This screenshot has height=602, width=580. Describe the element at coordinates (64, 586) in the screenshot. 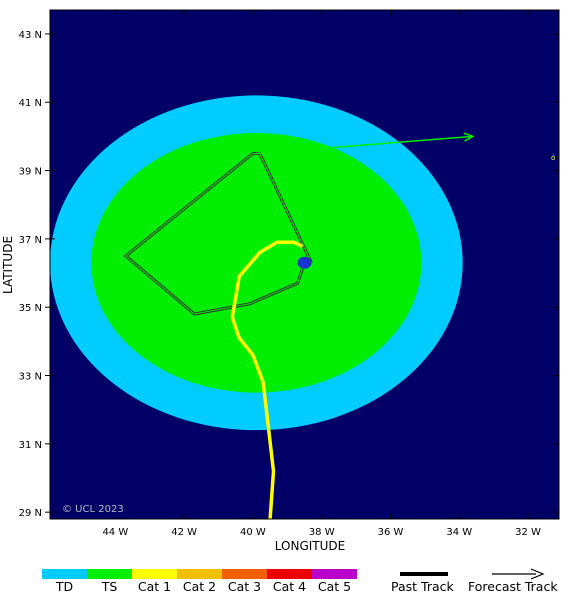

I see `legend-label: TD` at that location.